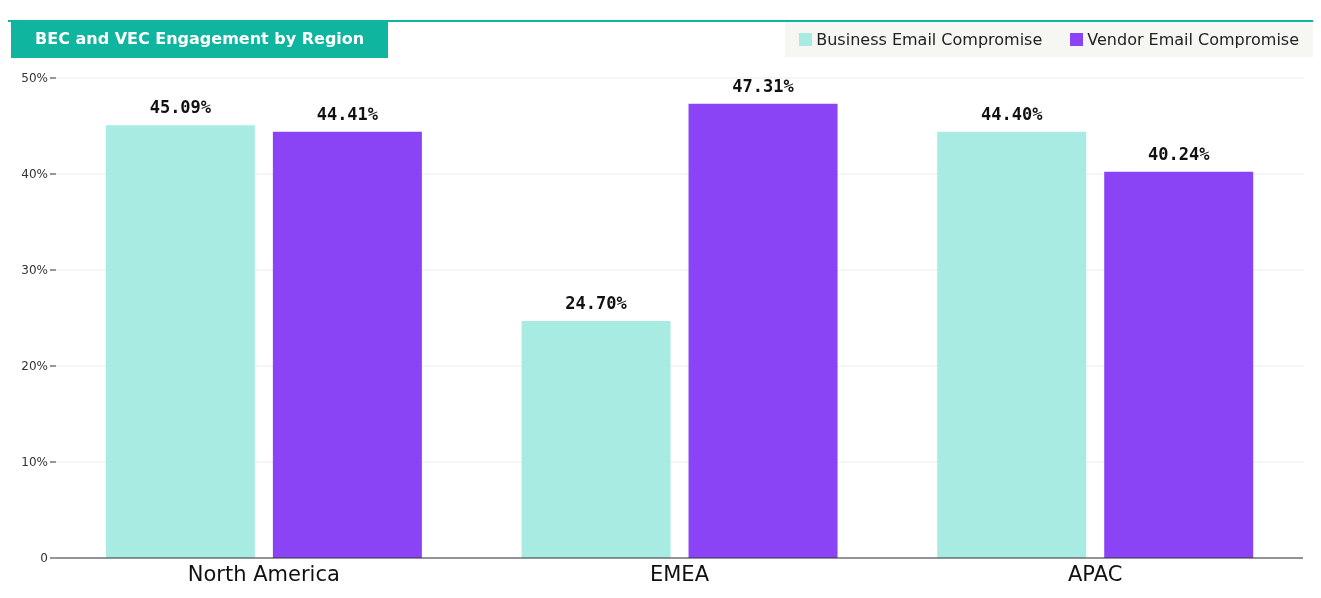  What do you see at coordinates (1179, 153) in the screenshot?
I see `data-label: 40.24%` at bounding box center [1179, 153].